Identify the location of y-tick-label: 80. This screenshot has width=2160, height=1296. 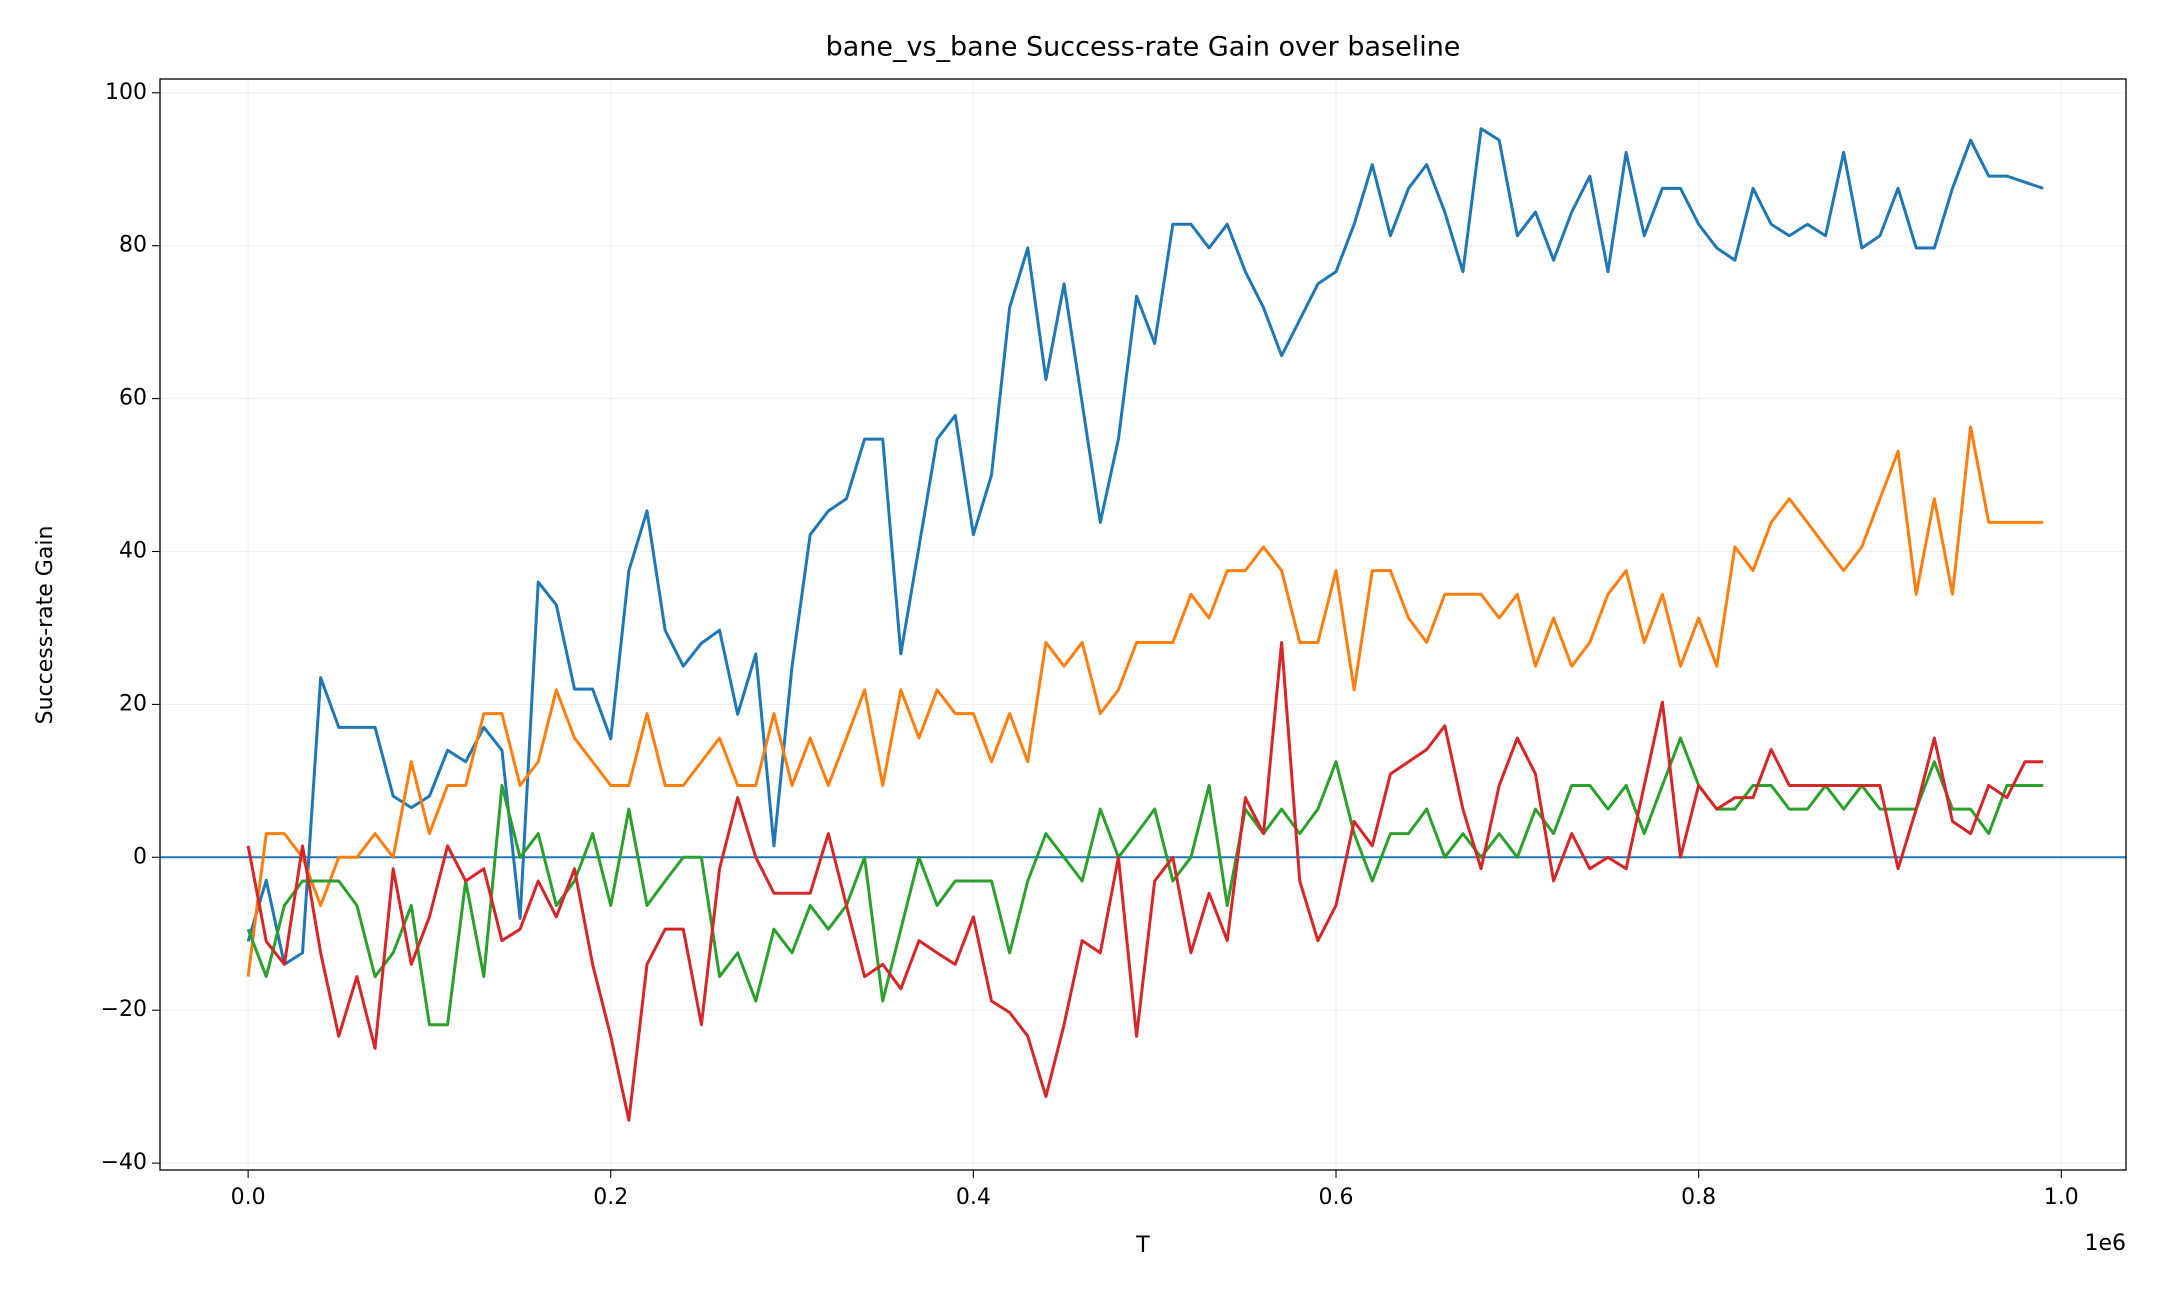
(133, 245).